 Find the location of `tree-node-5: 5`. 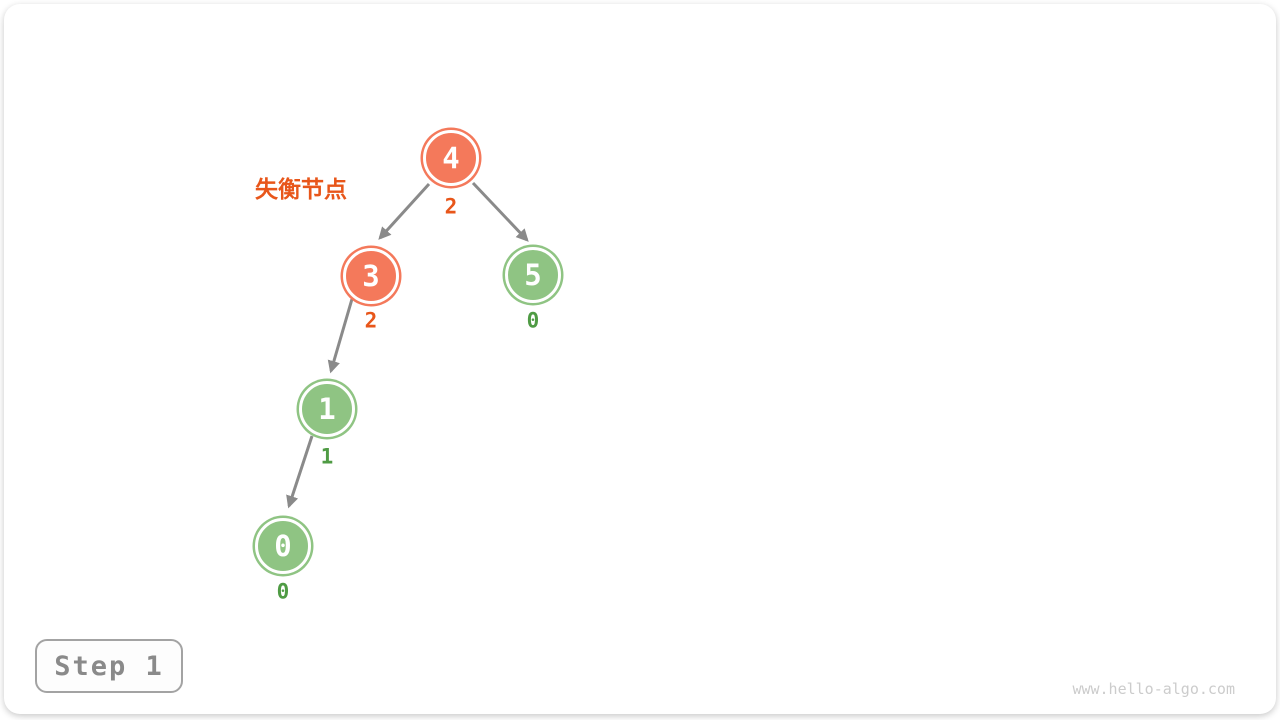

tree-node-5: 5 is located at coordinates (533, 275).